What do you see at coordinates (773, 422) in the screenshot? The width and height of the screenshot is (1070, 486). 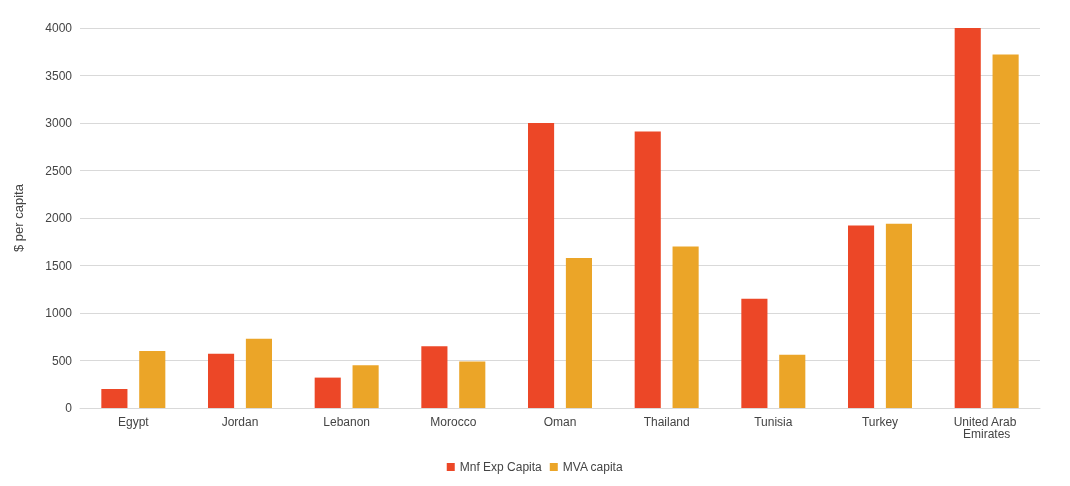 I see `x-tick-label: Tunisia` at bounding box center [773, 422].